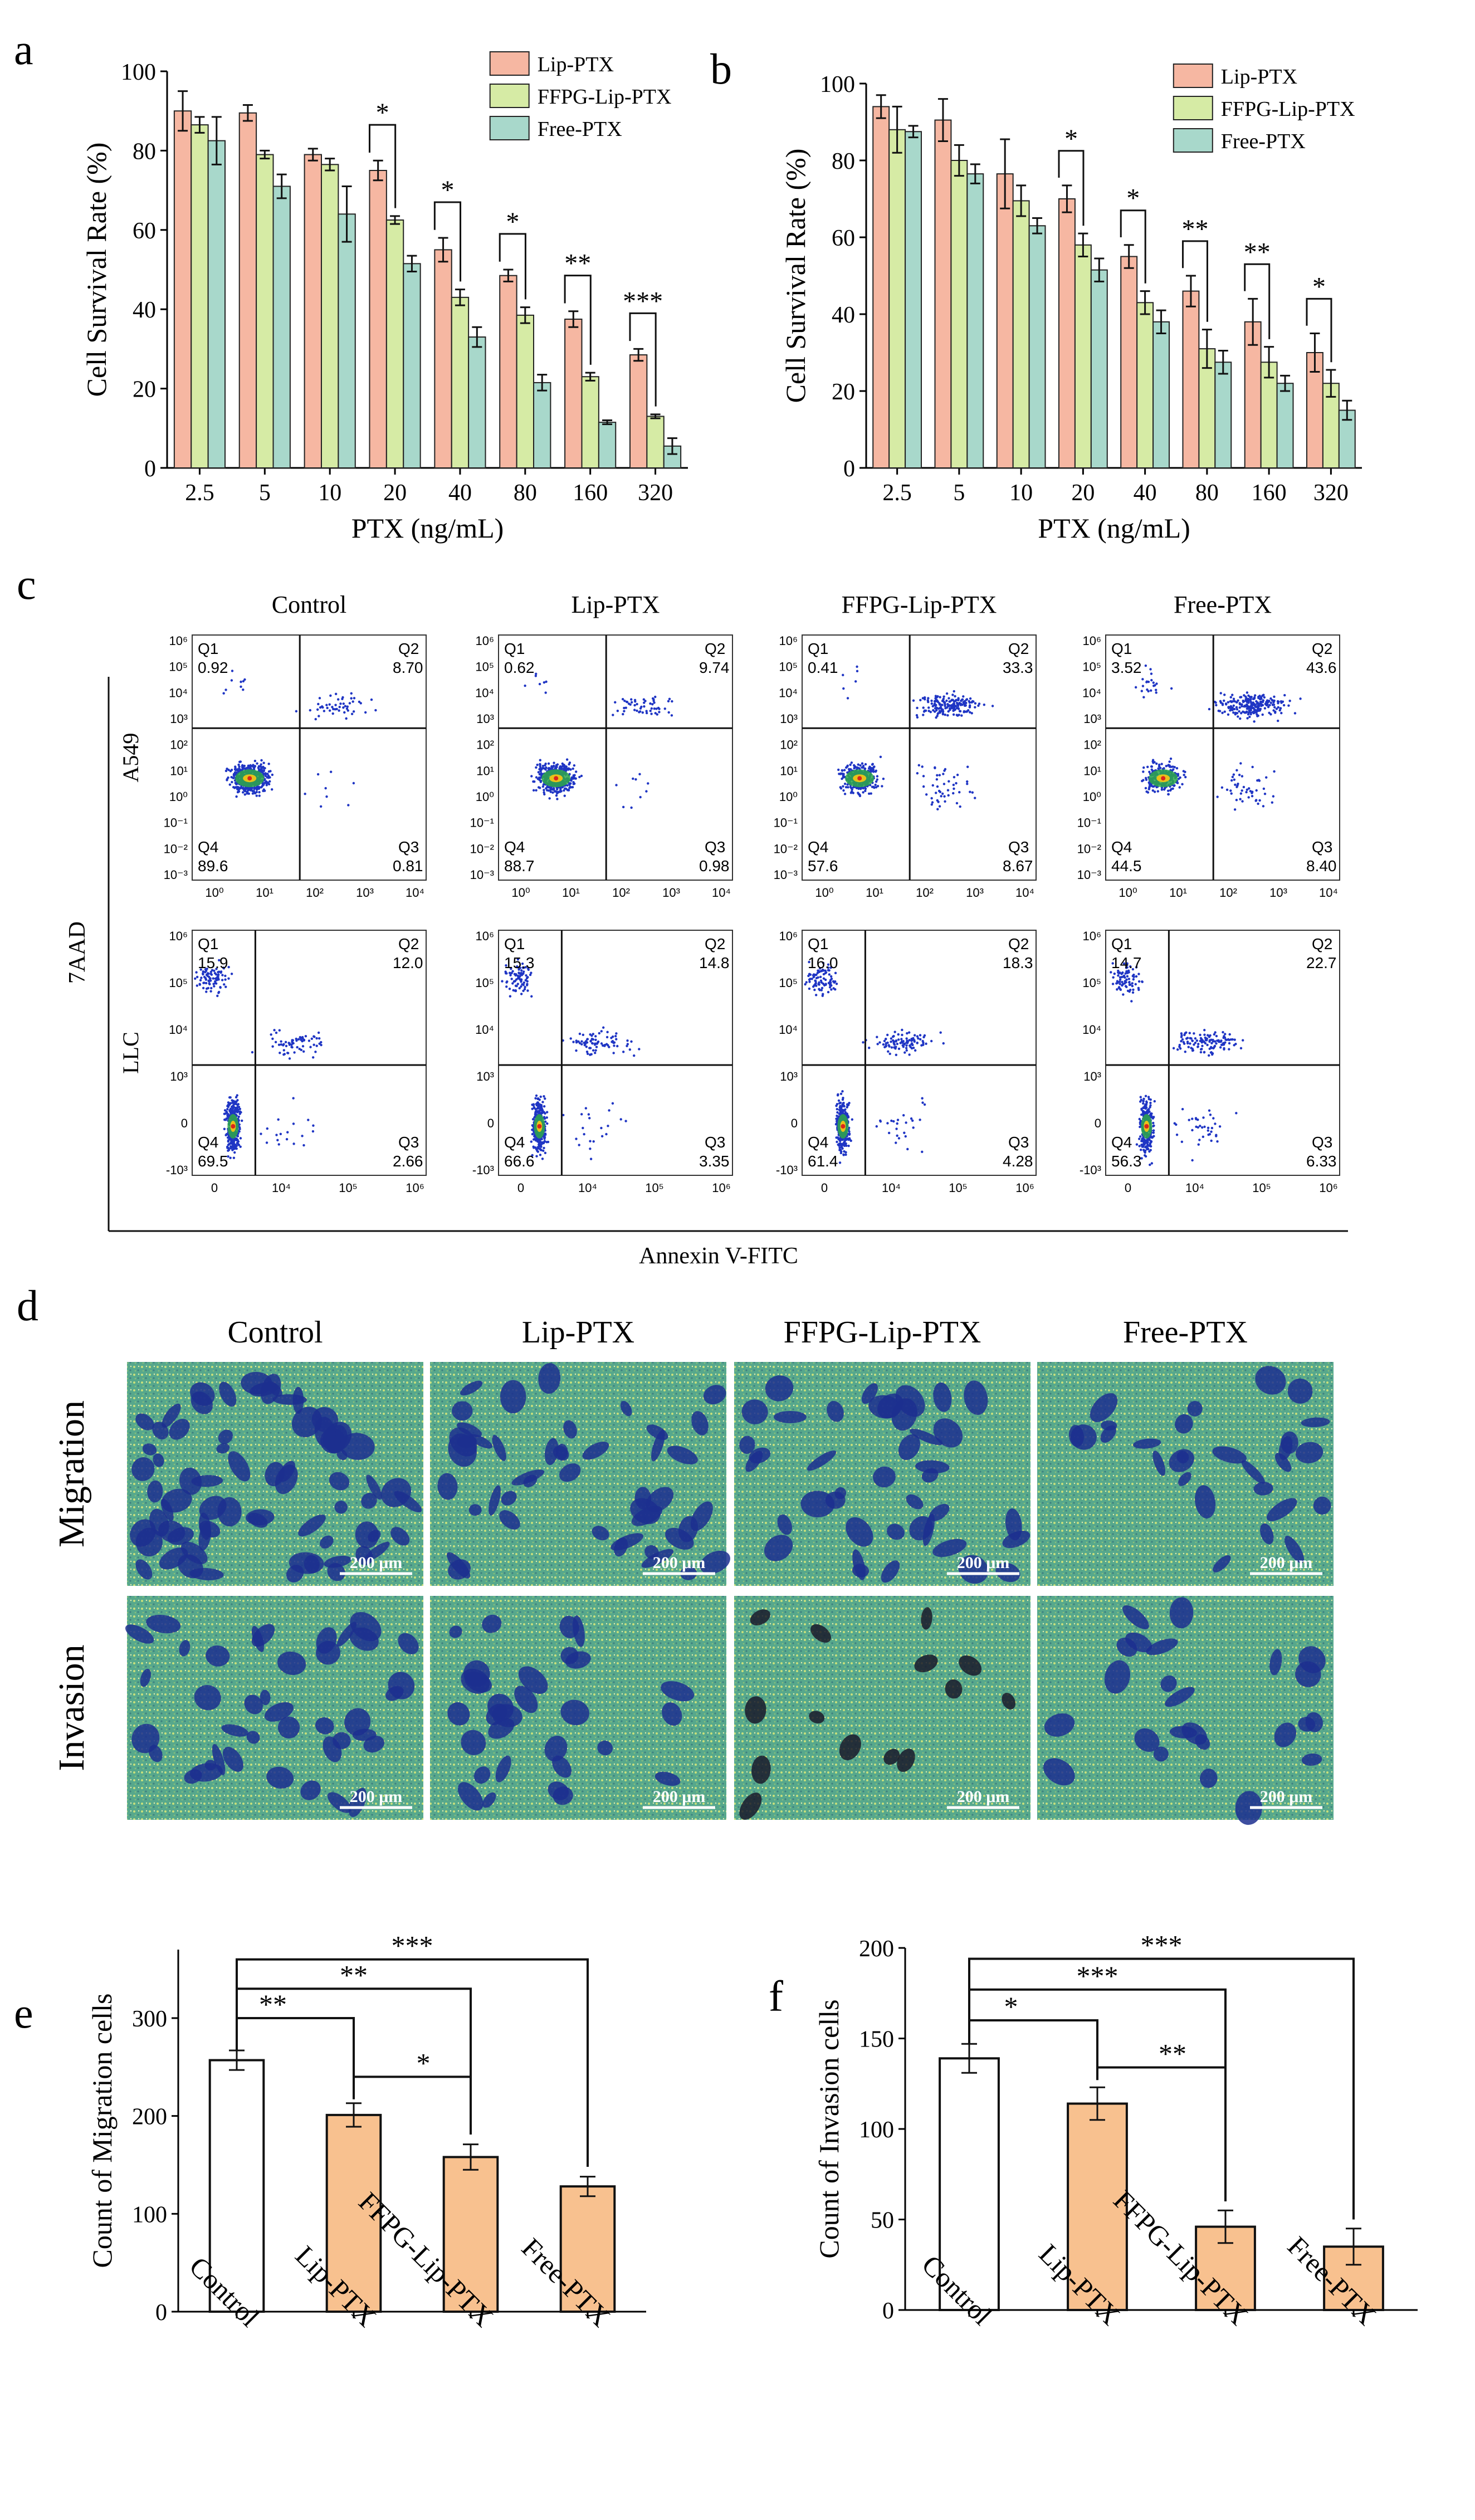 Image resolution: width=1475 pixels, height=2520 pixels. I want to click on y-tick-label: 10³, so click(789, 1076).